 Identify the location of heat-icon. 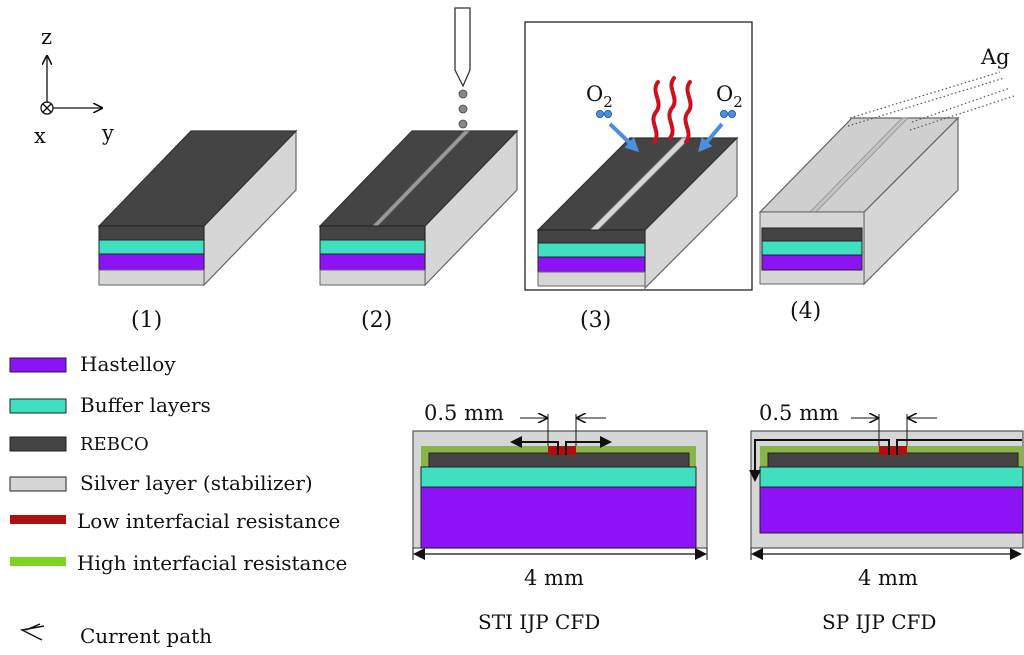
(672, 110).